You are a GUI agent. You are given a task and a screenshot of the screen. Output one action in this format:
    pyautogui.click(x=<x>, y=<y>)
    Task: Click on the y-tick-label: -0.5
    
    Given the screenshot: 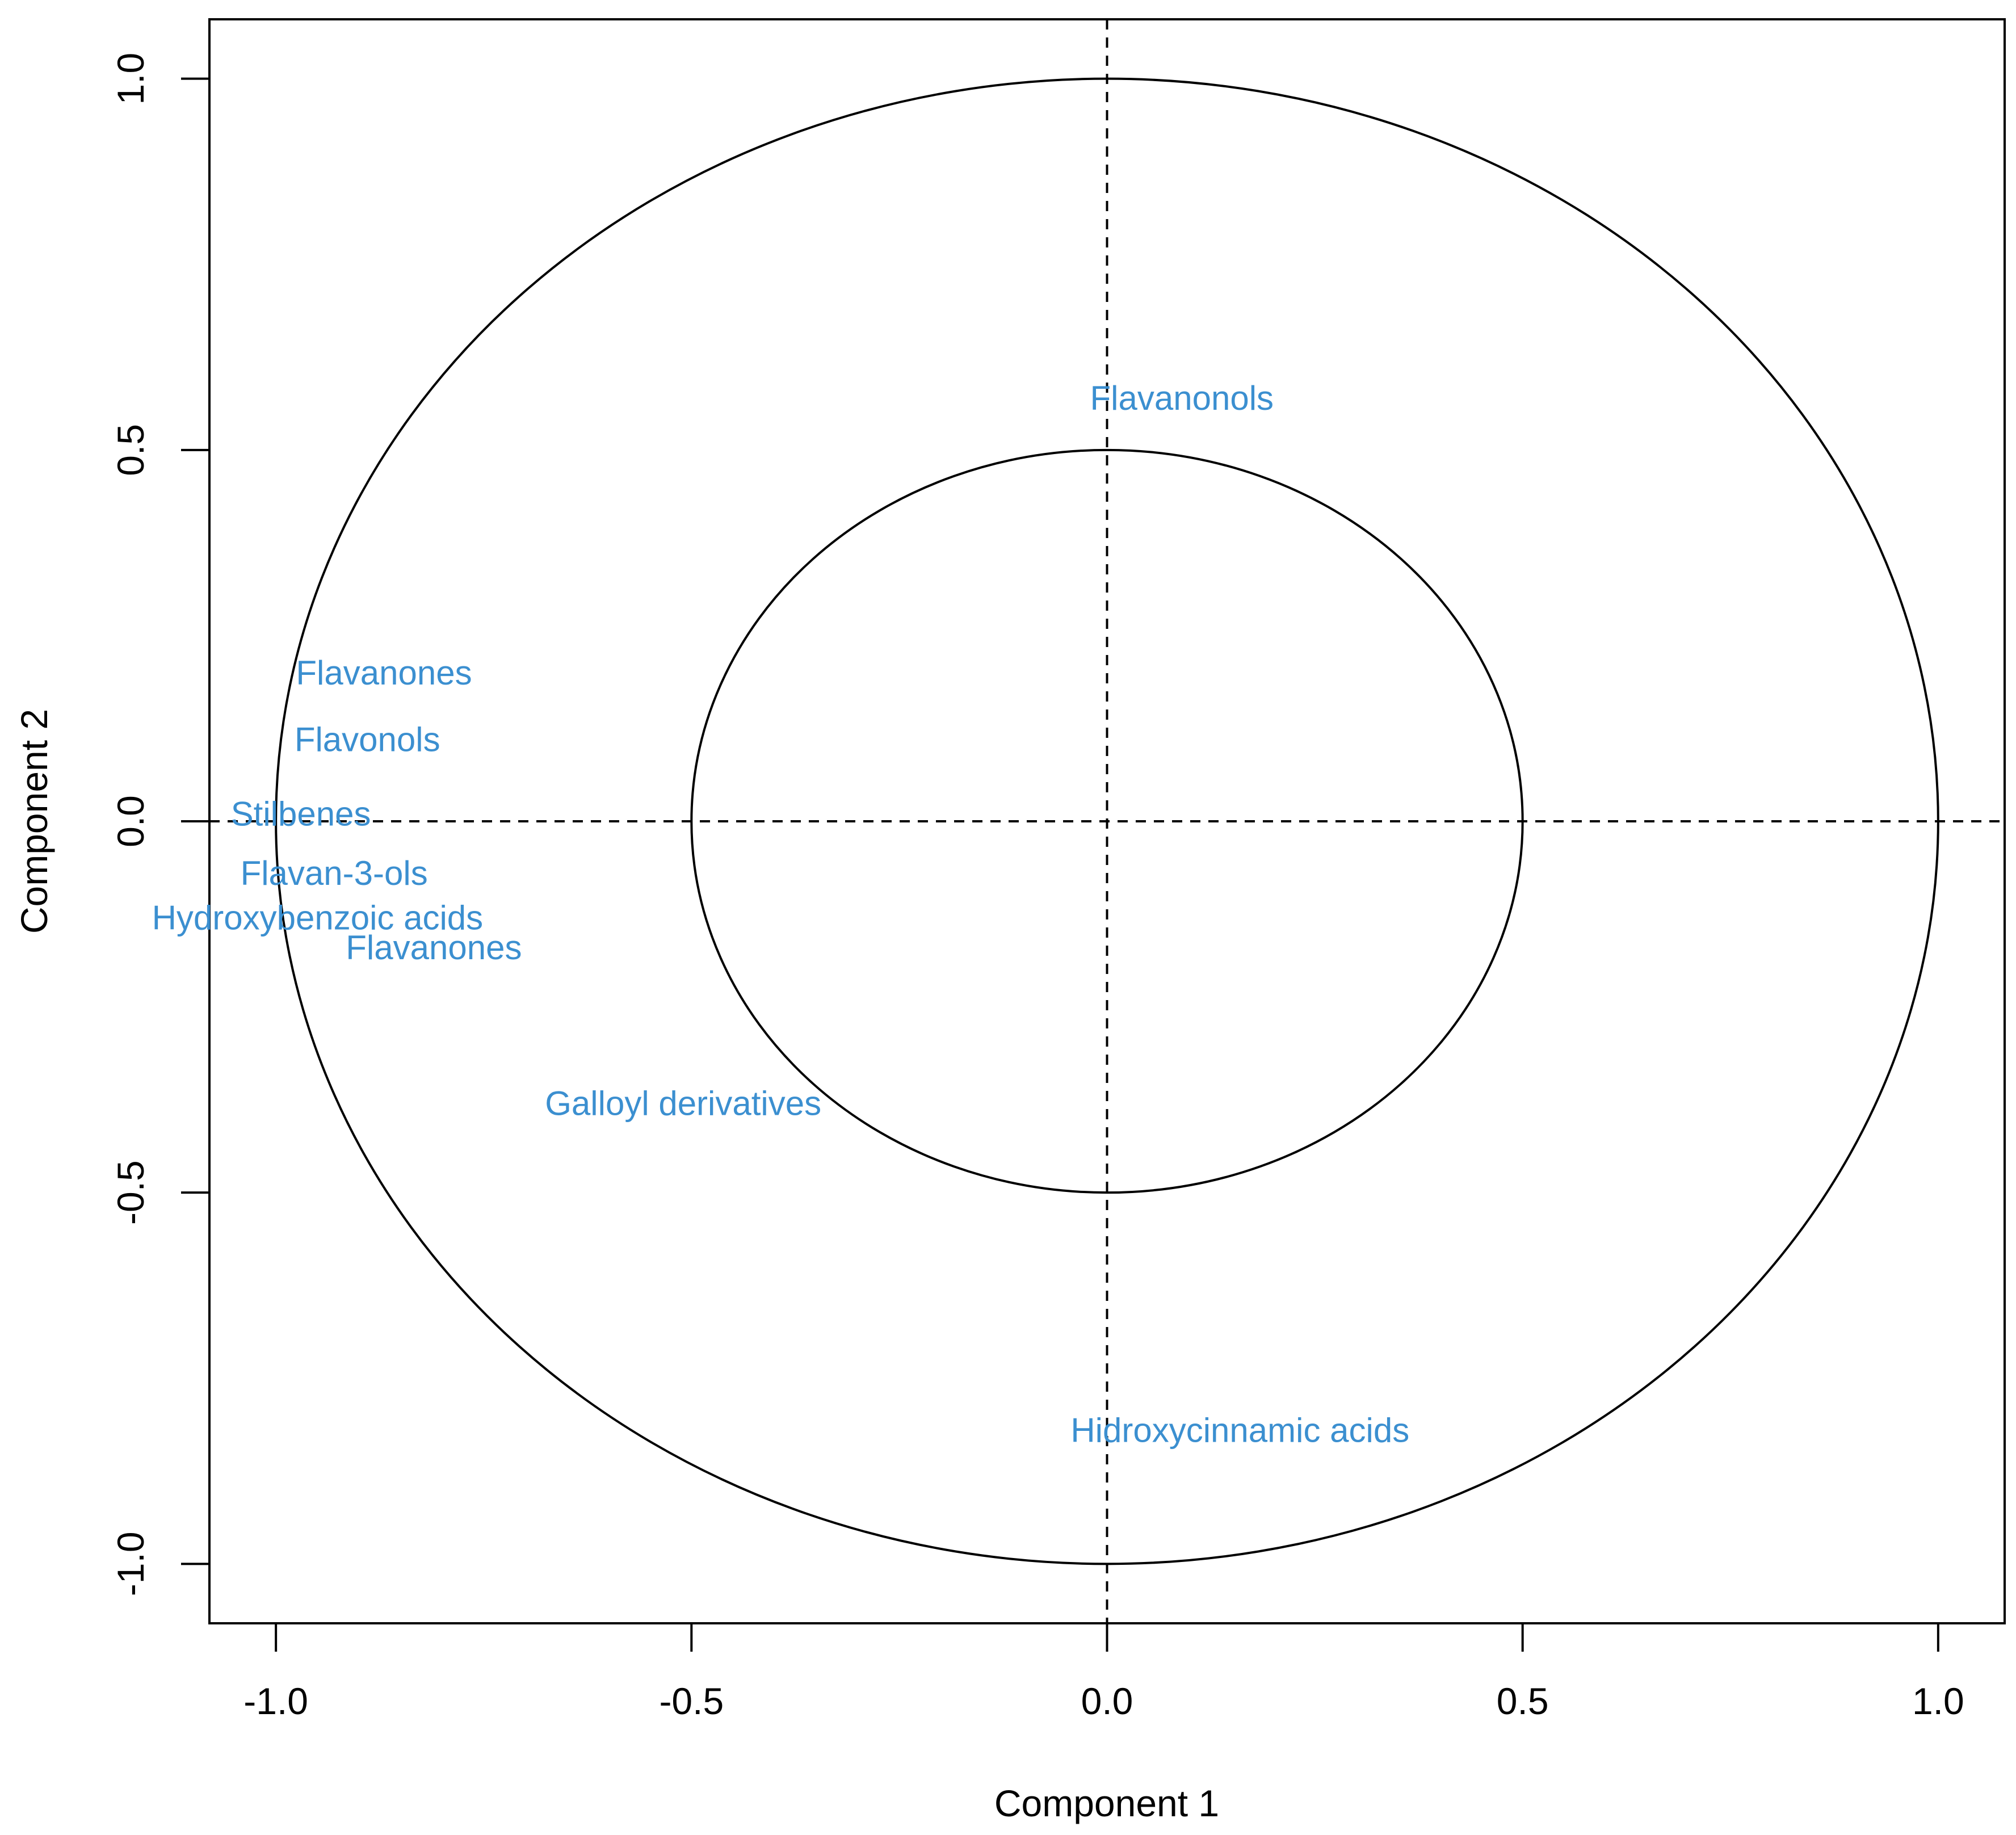 What is the action you would take?
    pyautogui.click(x=131, y=1192)
    